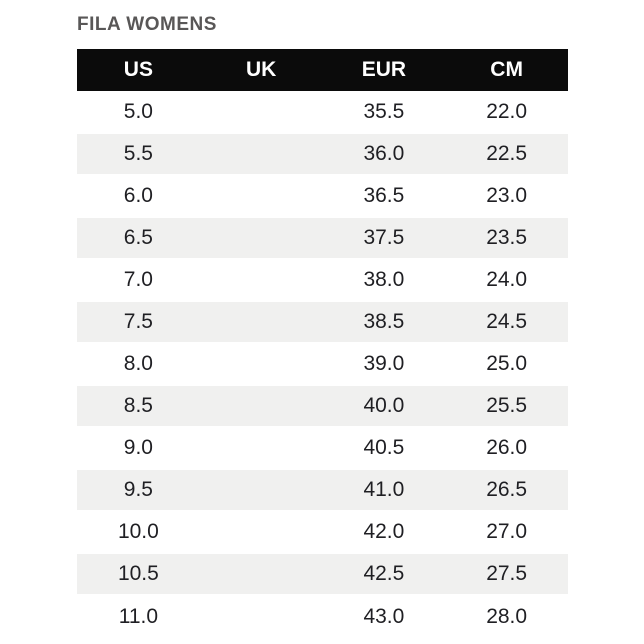 The image size is (644, 644). What do you see at coordinates (138, 447) in the screenshot?
I see `table-cell: 9.0` at bounding box center [138, 447].